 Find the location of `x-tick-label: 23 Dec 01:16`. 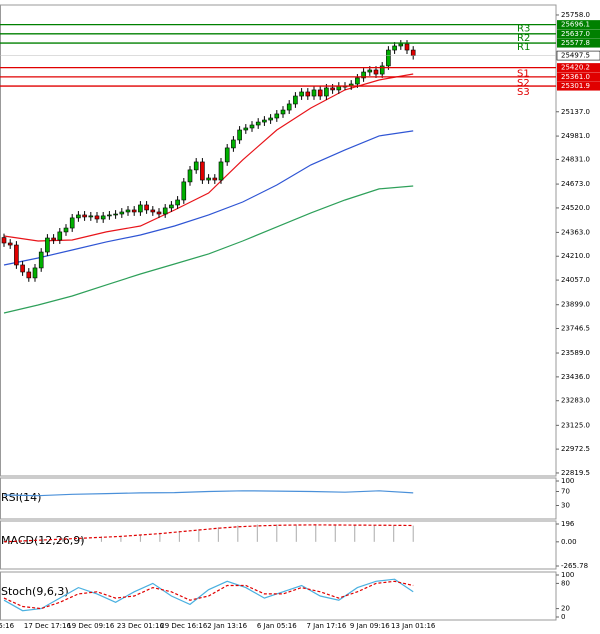

x-tick-label: 23 Dec 01:16 is located at coordinates (141, 626).